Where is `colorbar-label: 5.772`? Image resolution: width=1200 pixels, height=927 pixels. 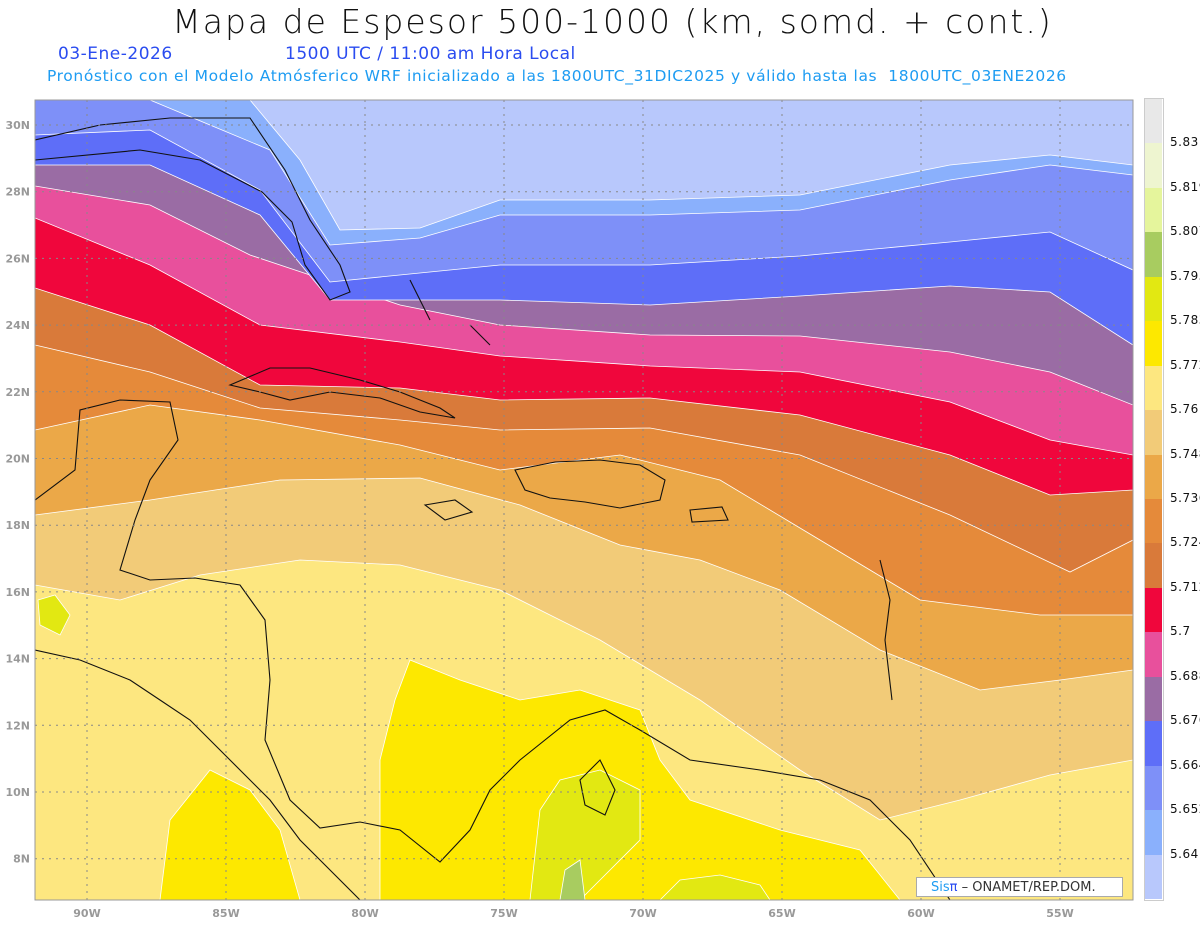
colorbar-label: 5.772 is located at coordinates (1185, 364).